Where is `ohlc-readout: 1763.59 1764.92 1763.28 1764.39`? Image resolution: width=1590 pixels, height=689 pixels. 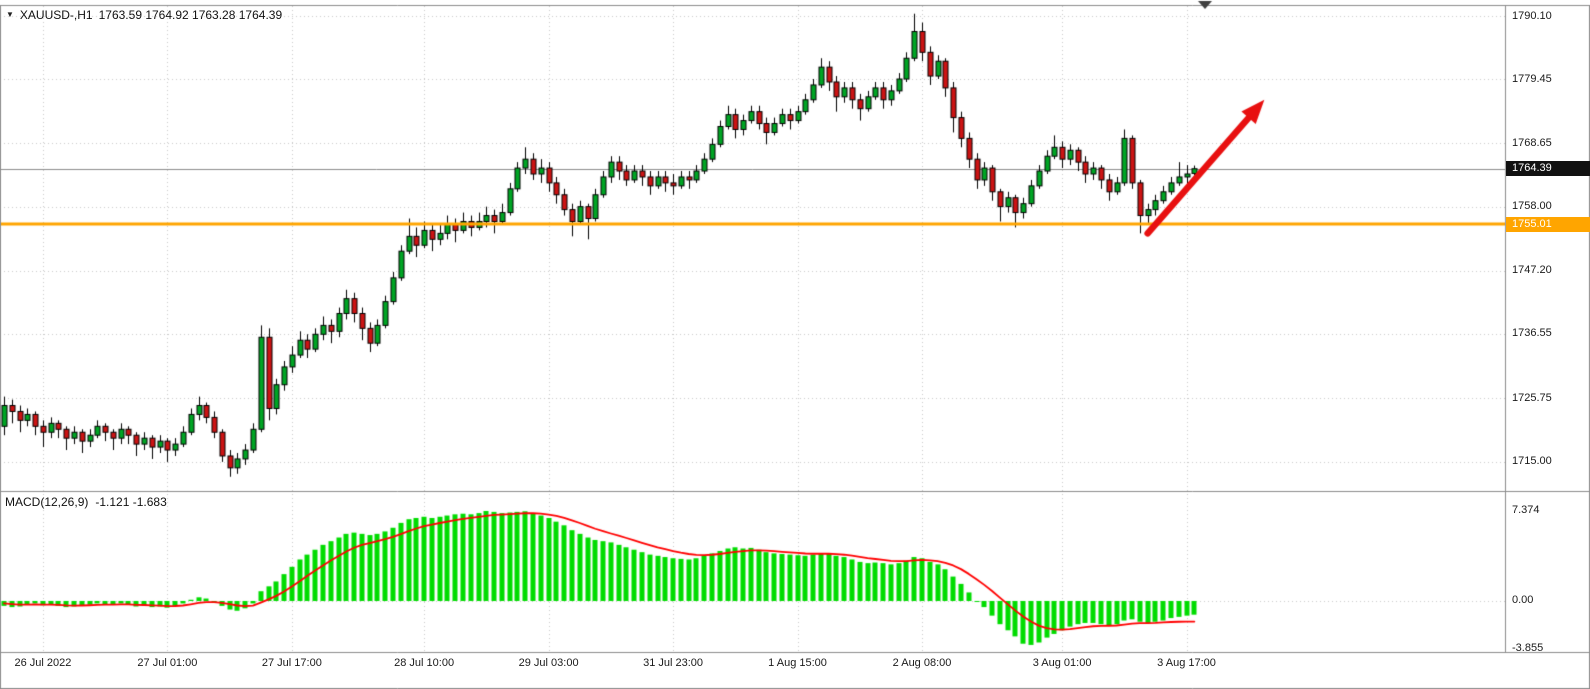
ohlc-readout: 1763.59 1764.92 1763.28 1764.39 is located at coordinates (190, 15).